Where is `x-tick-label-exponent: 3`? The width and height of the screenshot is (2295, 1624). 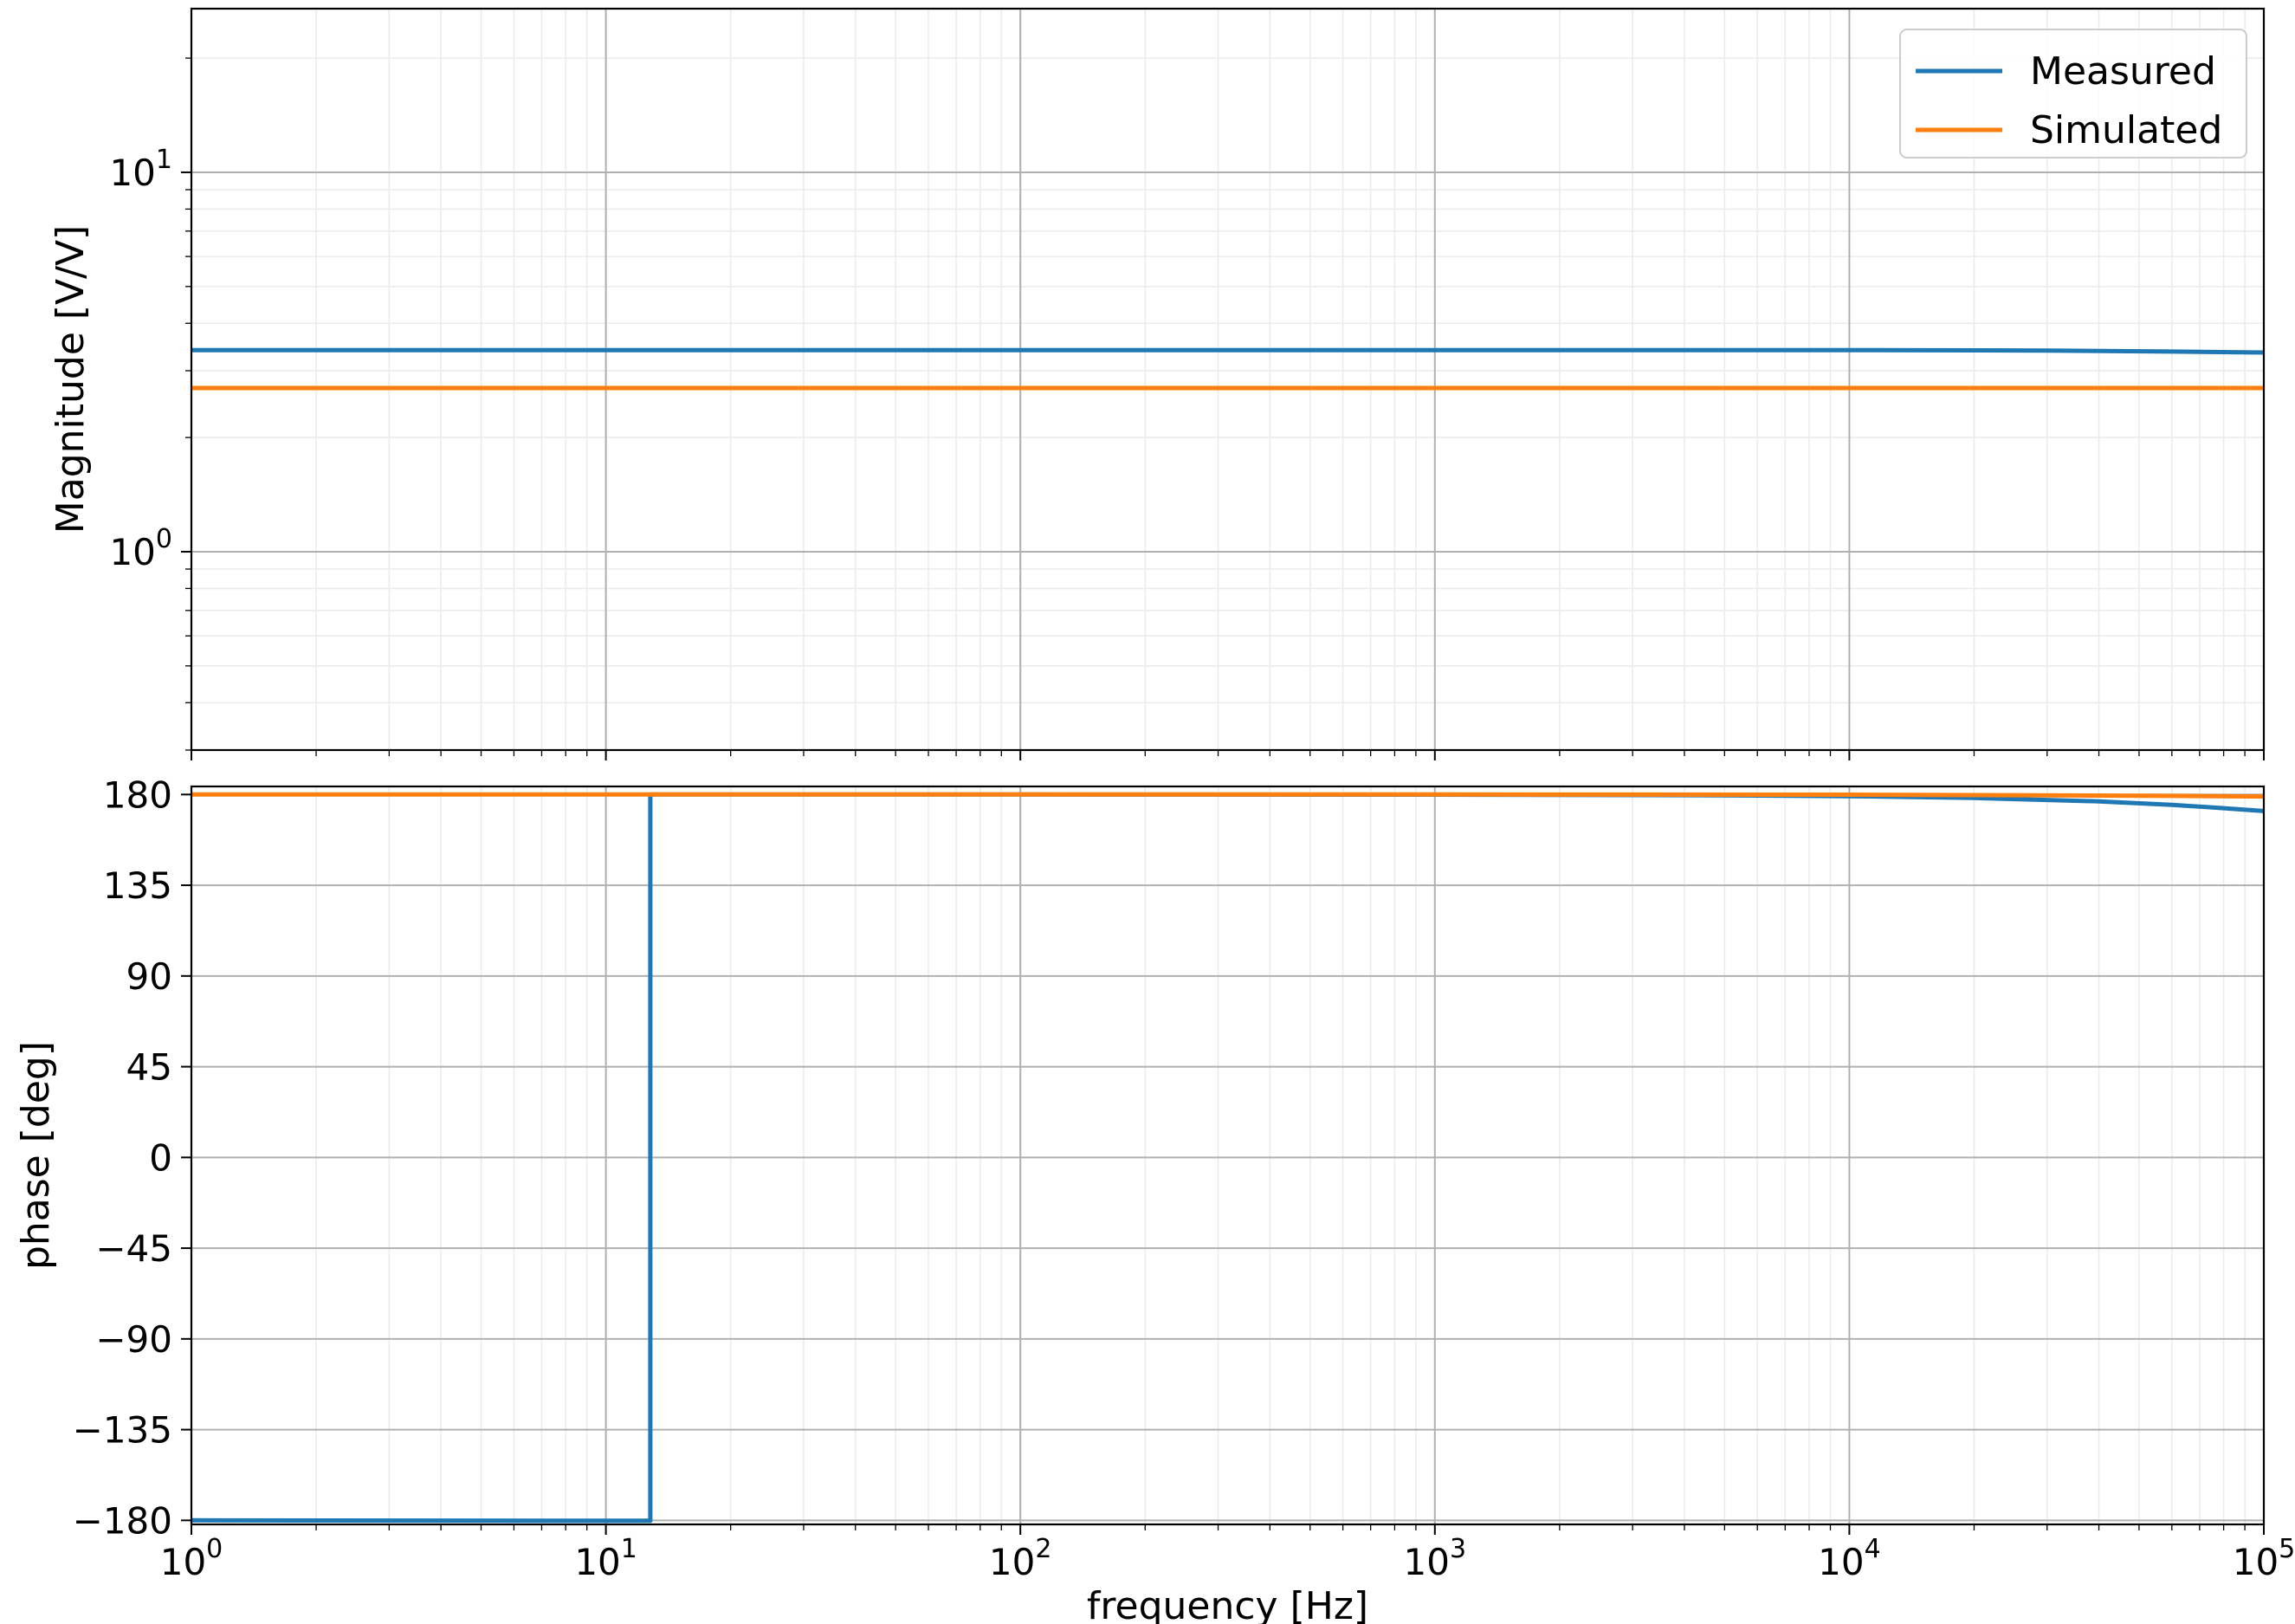
x-tick-label-exponent: 3 is located at coordinates (1458, 1549).